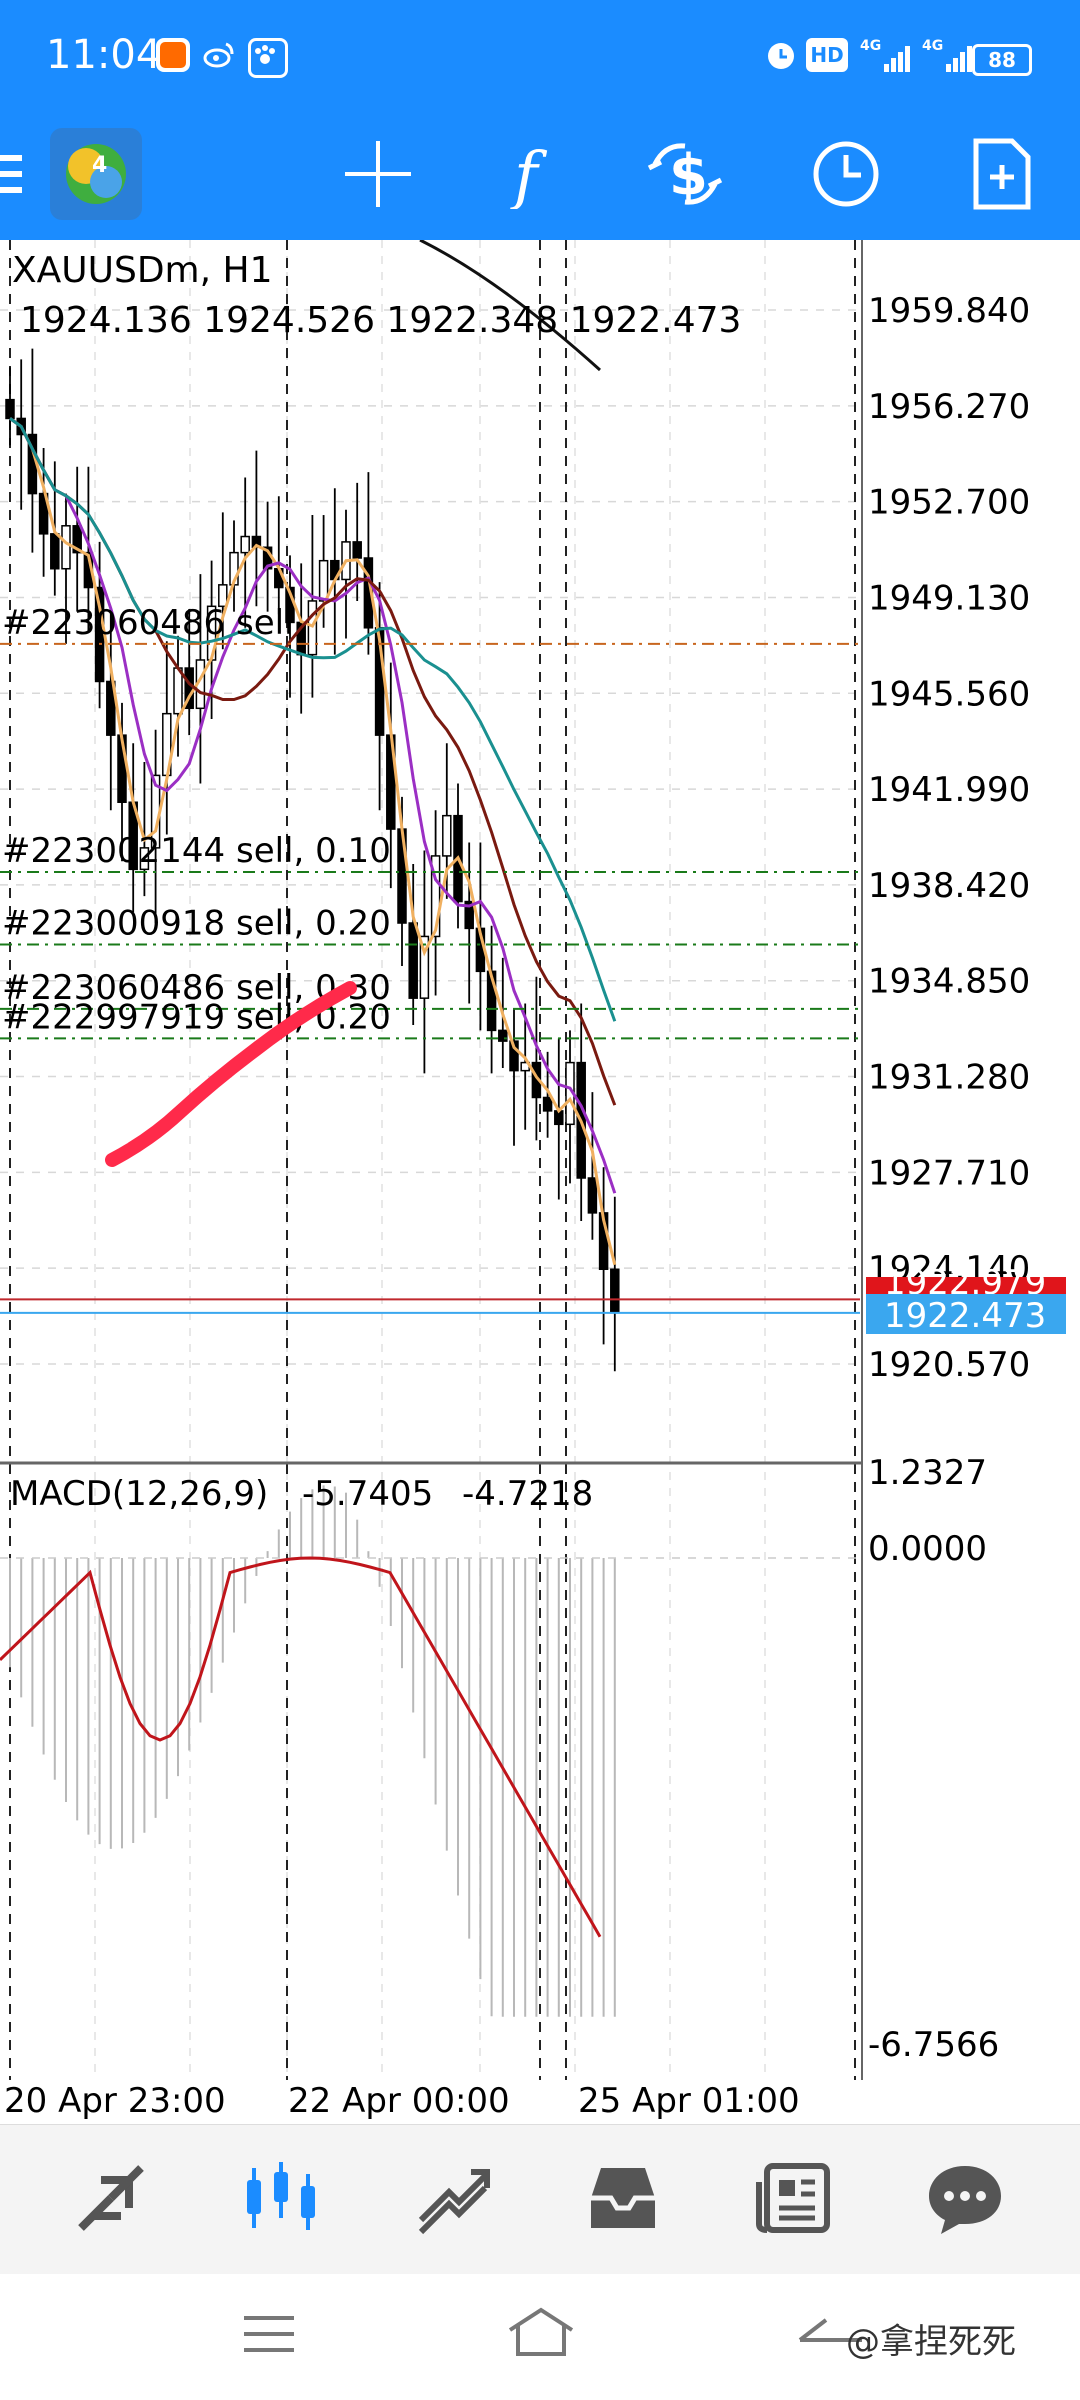  Describe the element at coordinates (380, 320) in the screenshot. I see `ohlc-values: 1924.136 1924.526 1922.348 1922.473` at that location.